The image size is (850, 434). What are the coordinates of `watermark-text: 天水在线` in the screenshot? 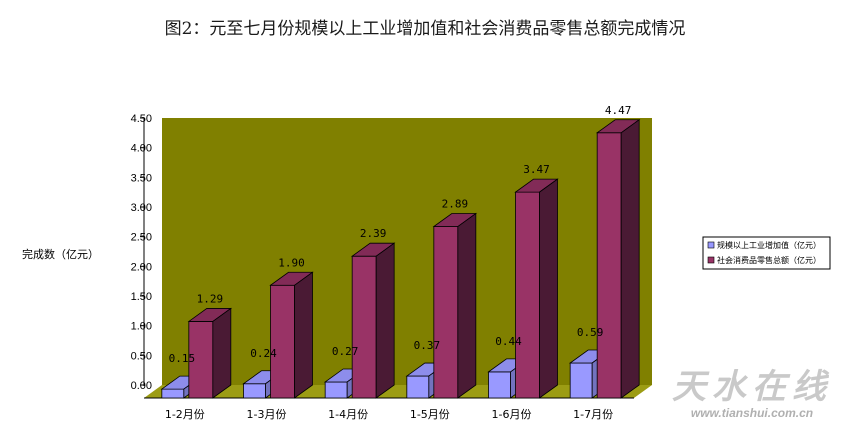 It's located at (752, 387).